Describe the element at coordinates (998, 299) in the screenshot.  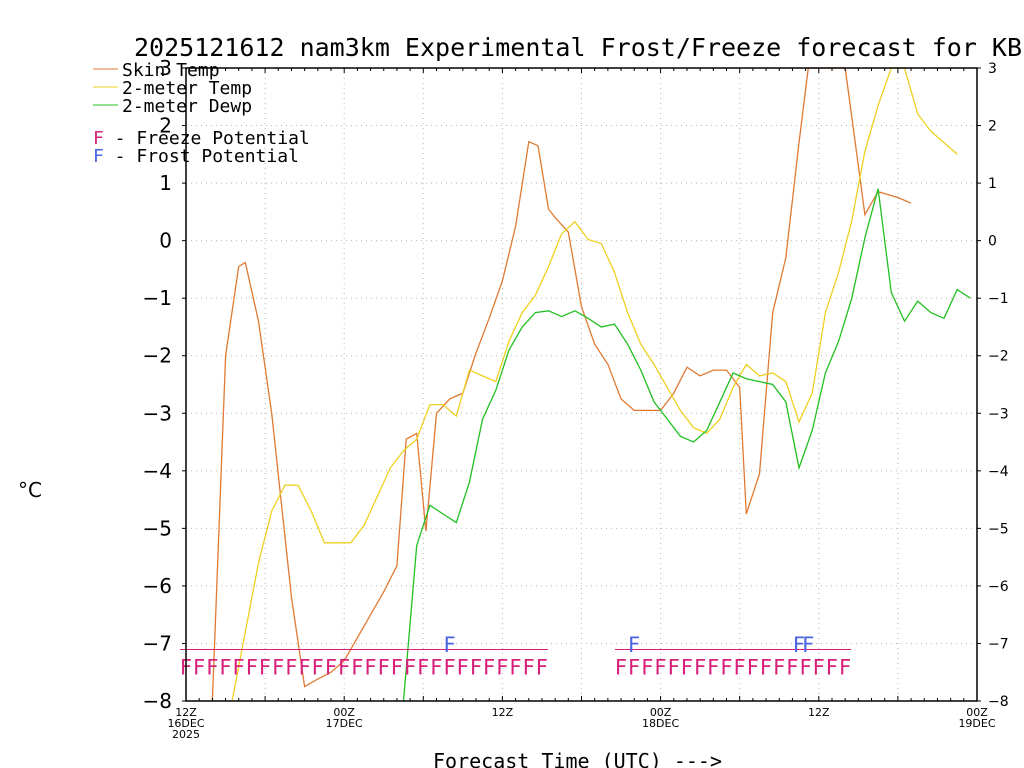
I see `y-tick-label-right: −1` at that location.